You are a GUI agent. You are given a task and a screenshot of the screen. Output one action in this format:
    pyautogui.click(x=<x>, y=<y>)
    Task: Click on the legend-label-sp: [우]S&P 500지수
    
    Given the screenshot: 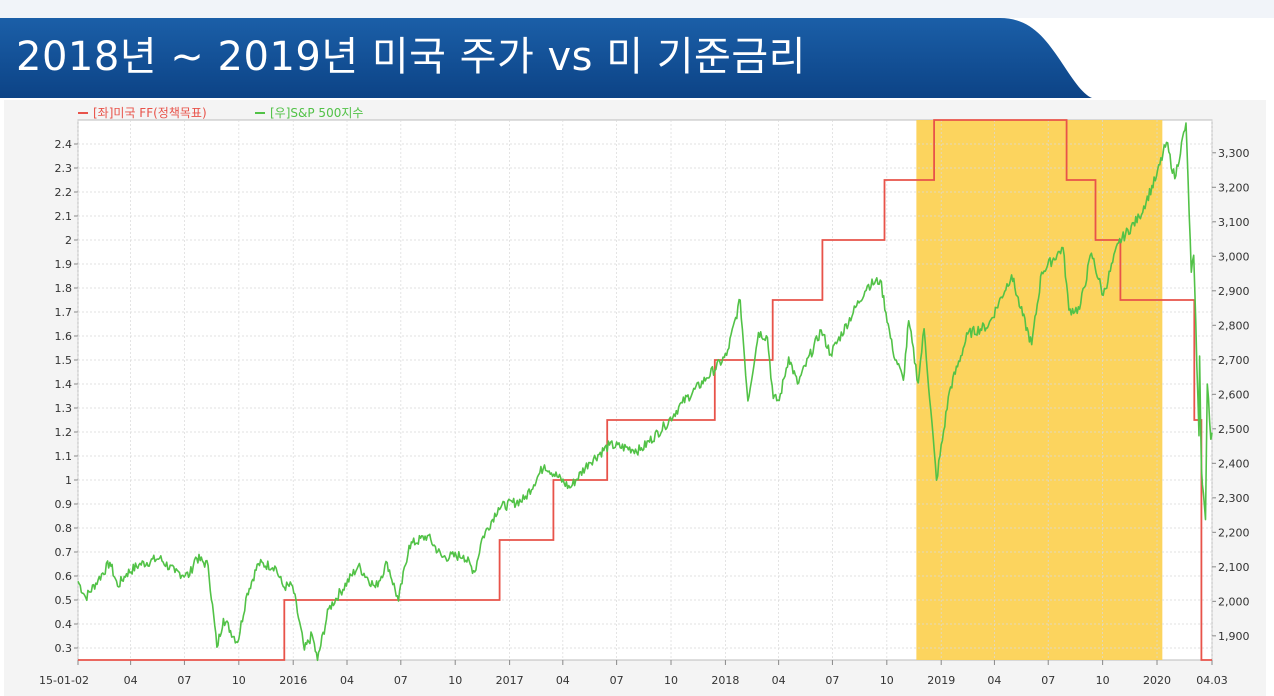 What is the action you would take?
    pyautogui.click(x=316, y=113)
    